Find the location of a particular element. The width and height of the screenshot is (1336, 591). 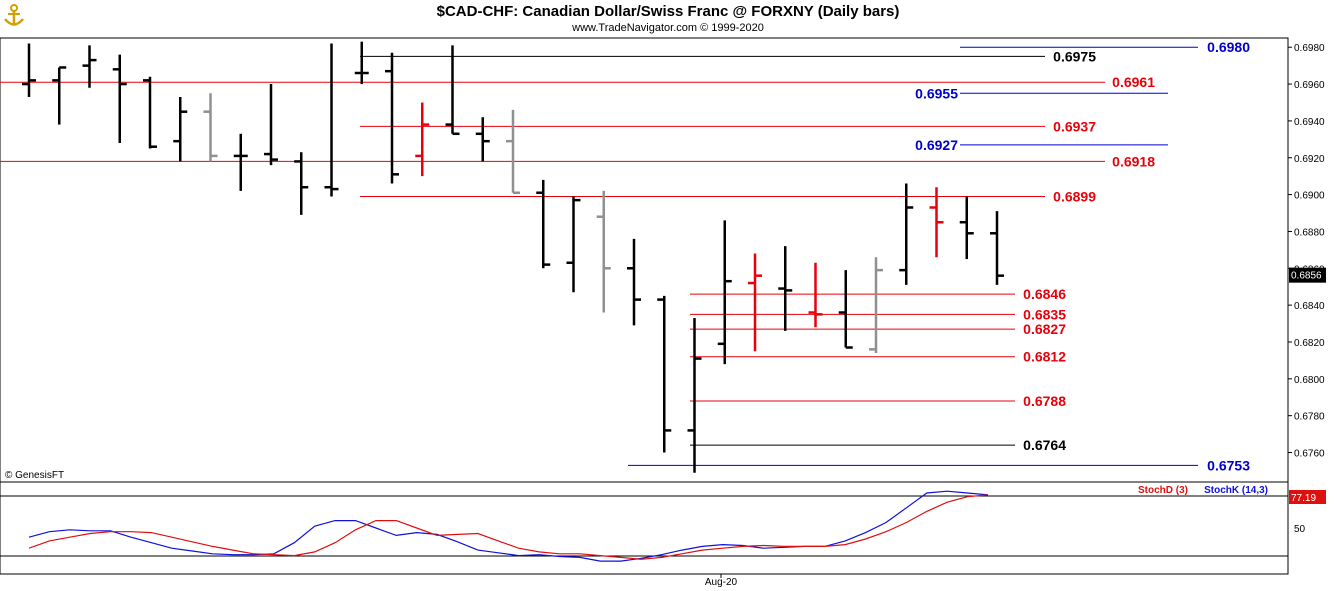

y-axis-tick-label: 0.6900 is located at coordinates (1309, 196).